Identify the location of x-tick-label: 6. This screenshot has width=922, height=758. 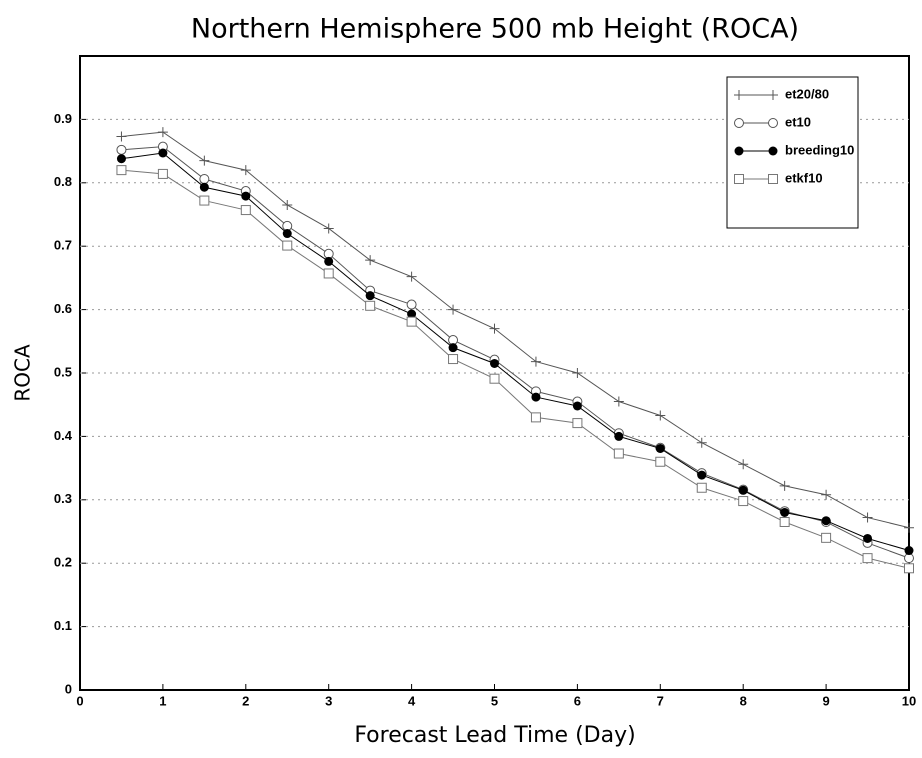
(577, 700).